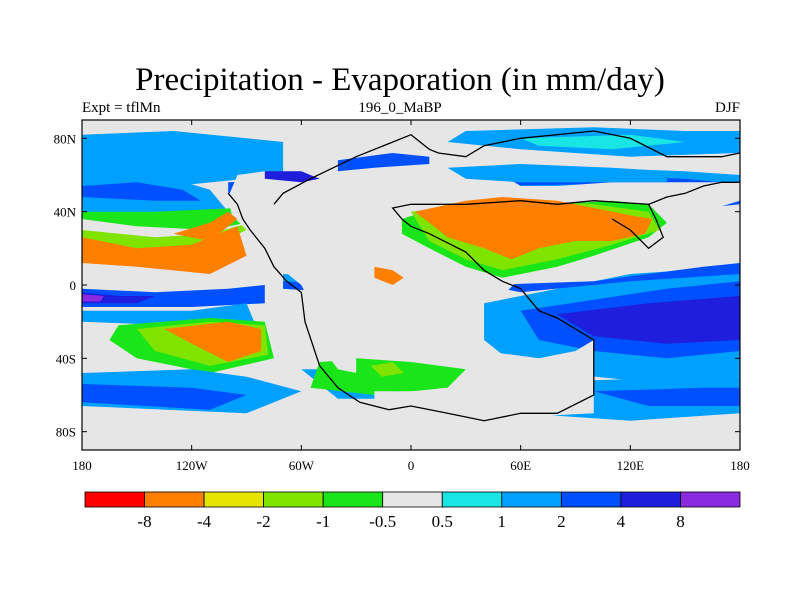  Describe the element at coordinates (141, 191) in the screenshot. I see `north-pacific-storm` at that location.